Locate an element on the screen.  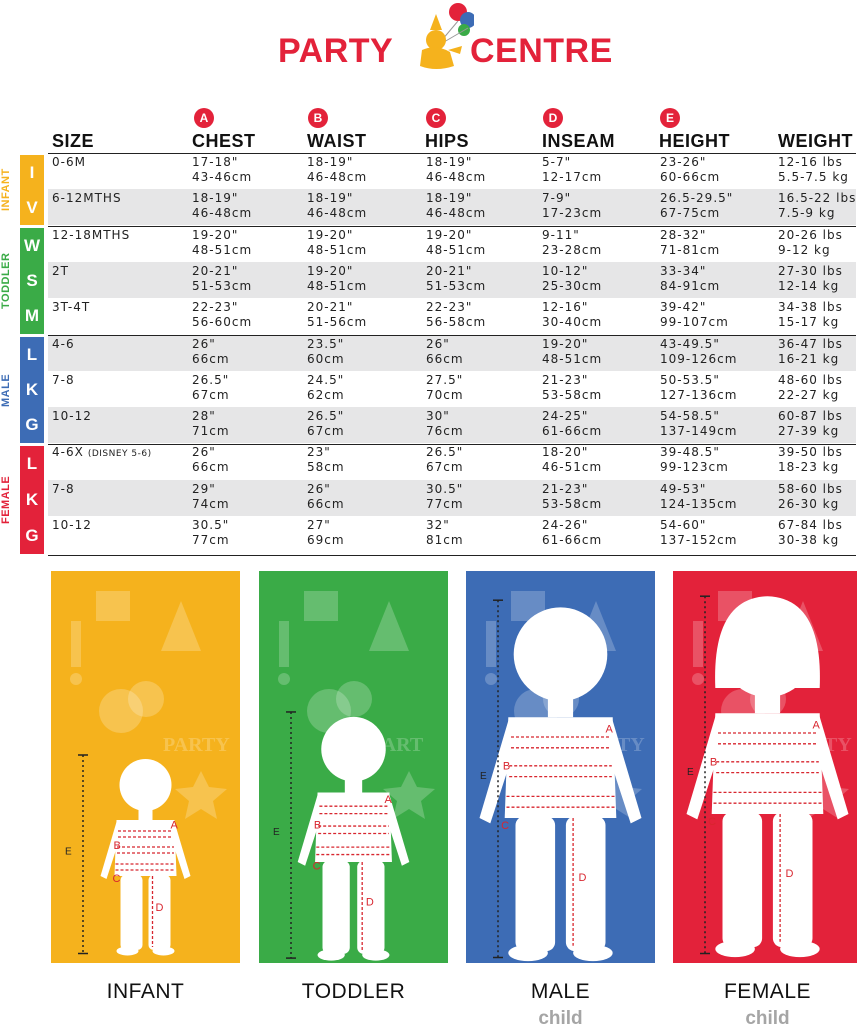
cell-waist: 18-19" 46-48cm is located at coordinates (337, 206).